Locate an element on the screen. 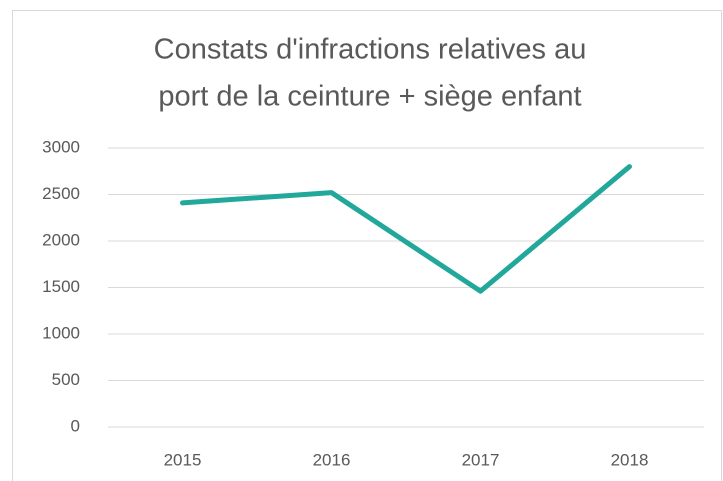  y-tick-label: 1000 is located at coordinates (61, 332).